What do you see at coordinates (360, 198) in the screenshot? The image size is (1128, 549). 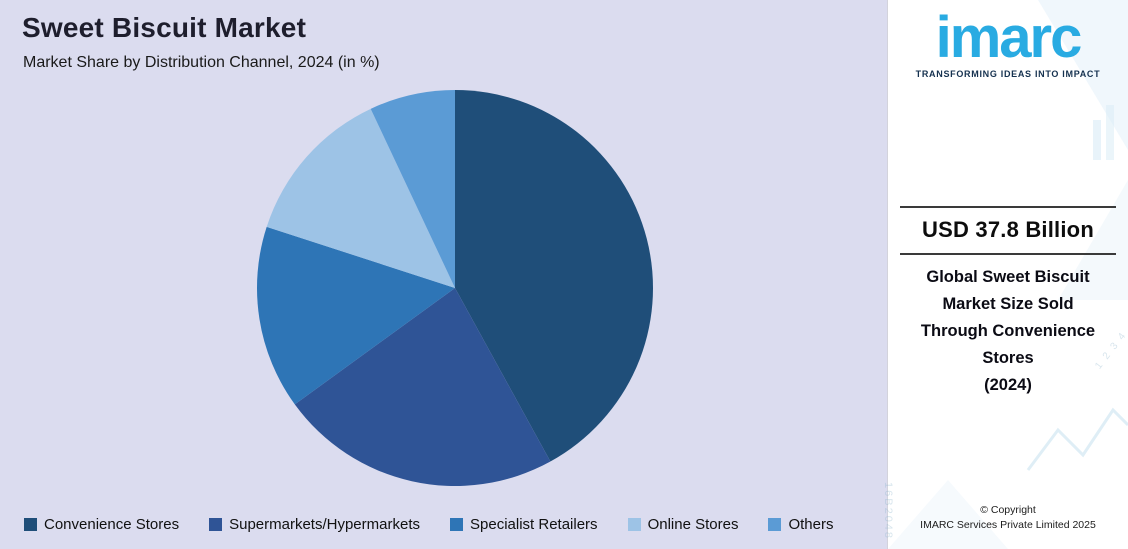 I see `pie-slice-online-stores` at bounding box center [360, 198].